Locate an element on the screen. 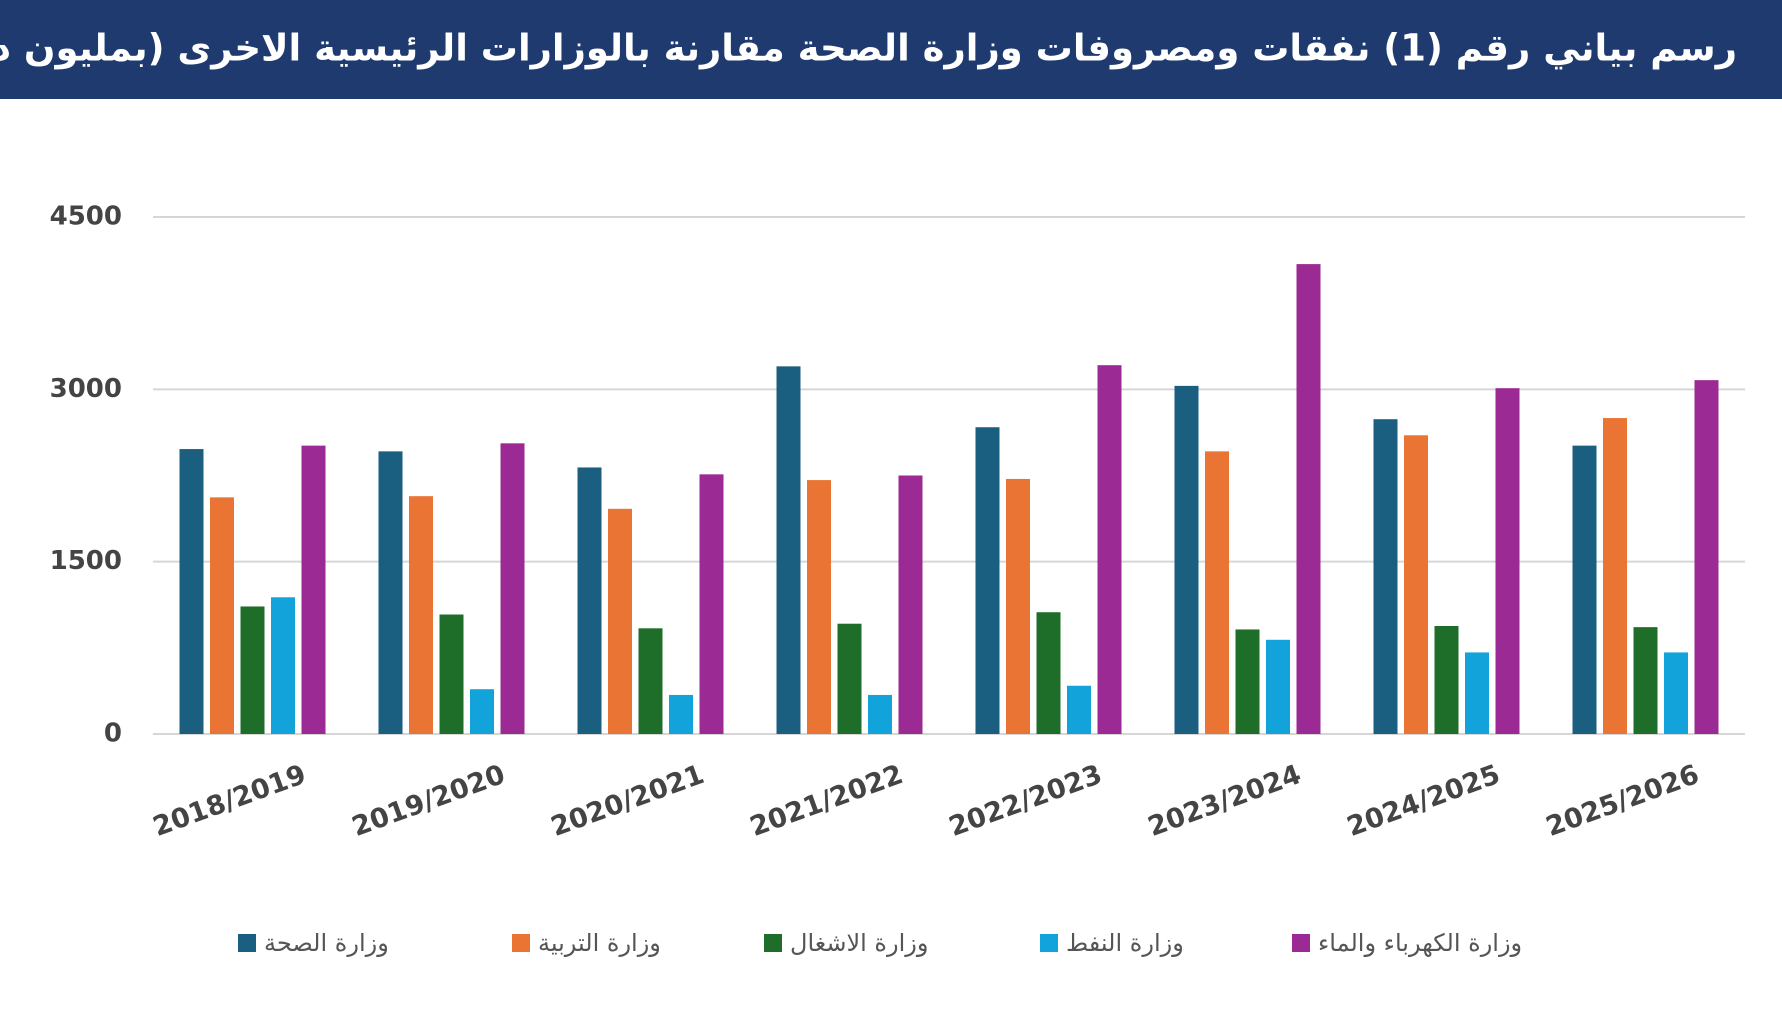 The width and height of the screenshot is (1782, 1019). legend-label: وزارة الاشغال is located at coordinates (859, 943).